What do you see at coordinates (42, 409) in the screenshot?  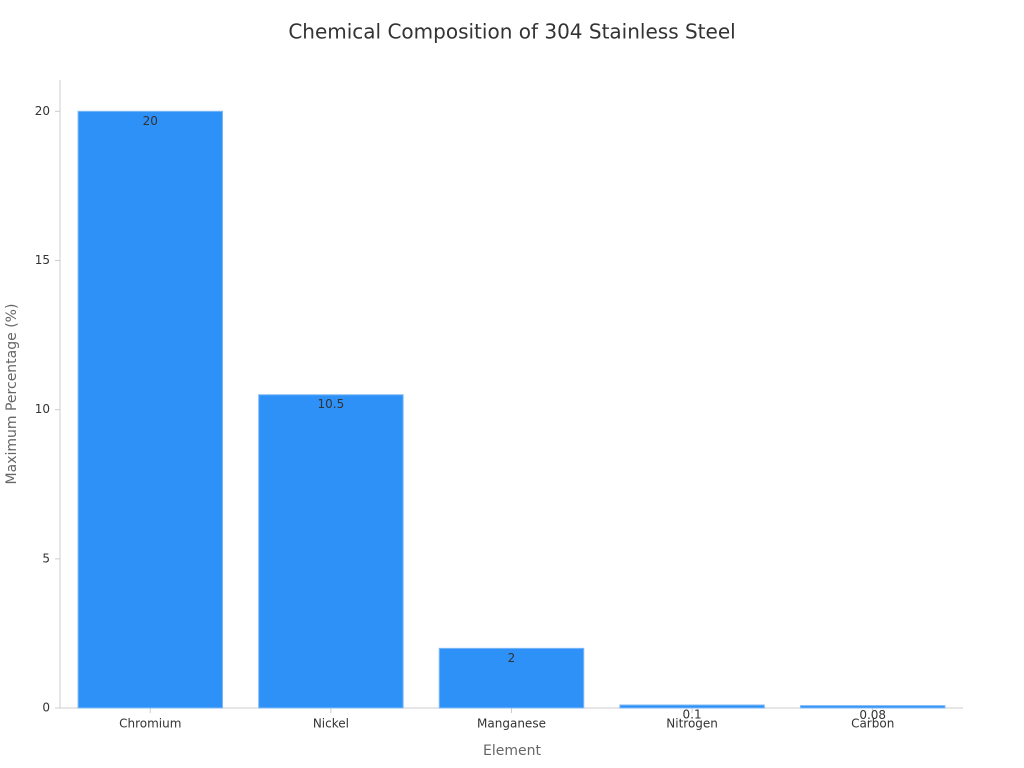 I see `y-tick-label: 10` at bounding box center [42, 409].